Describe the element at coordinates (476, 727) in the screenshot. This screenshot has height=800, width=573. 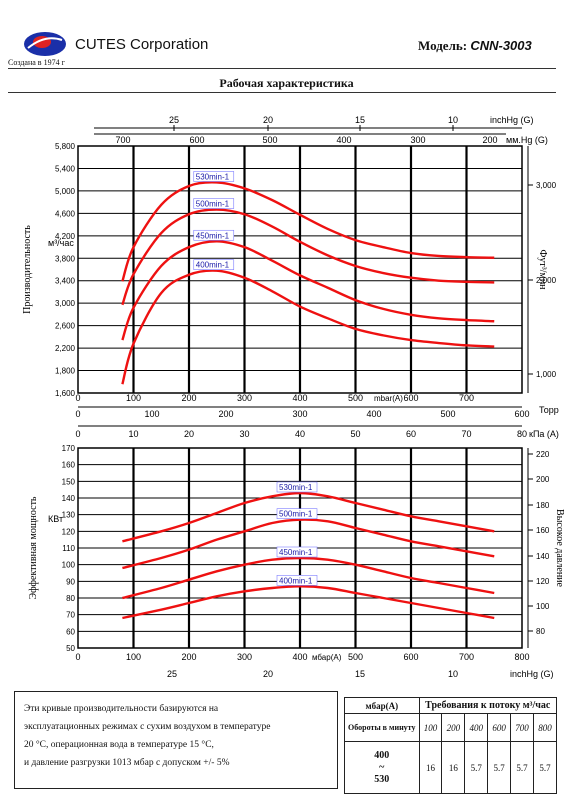
I see `table-pressure: 400` at that location.